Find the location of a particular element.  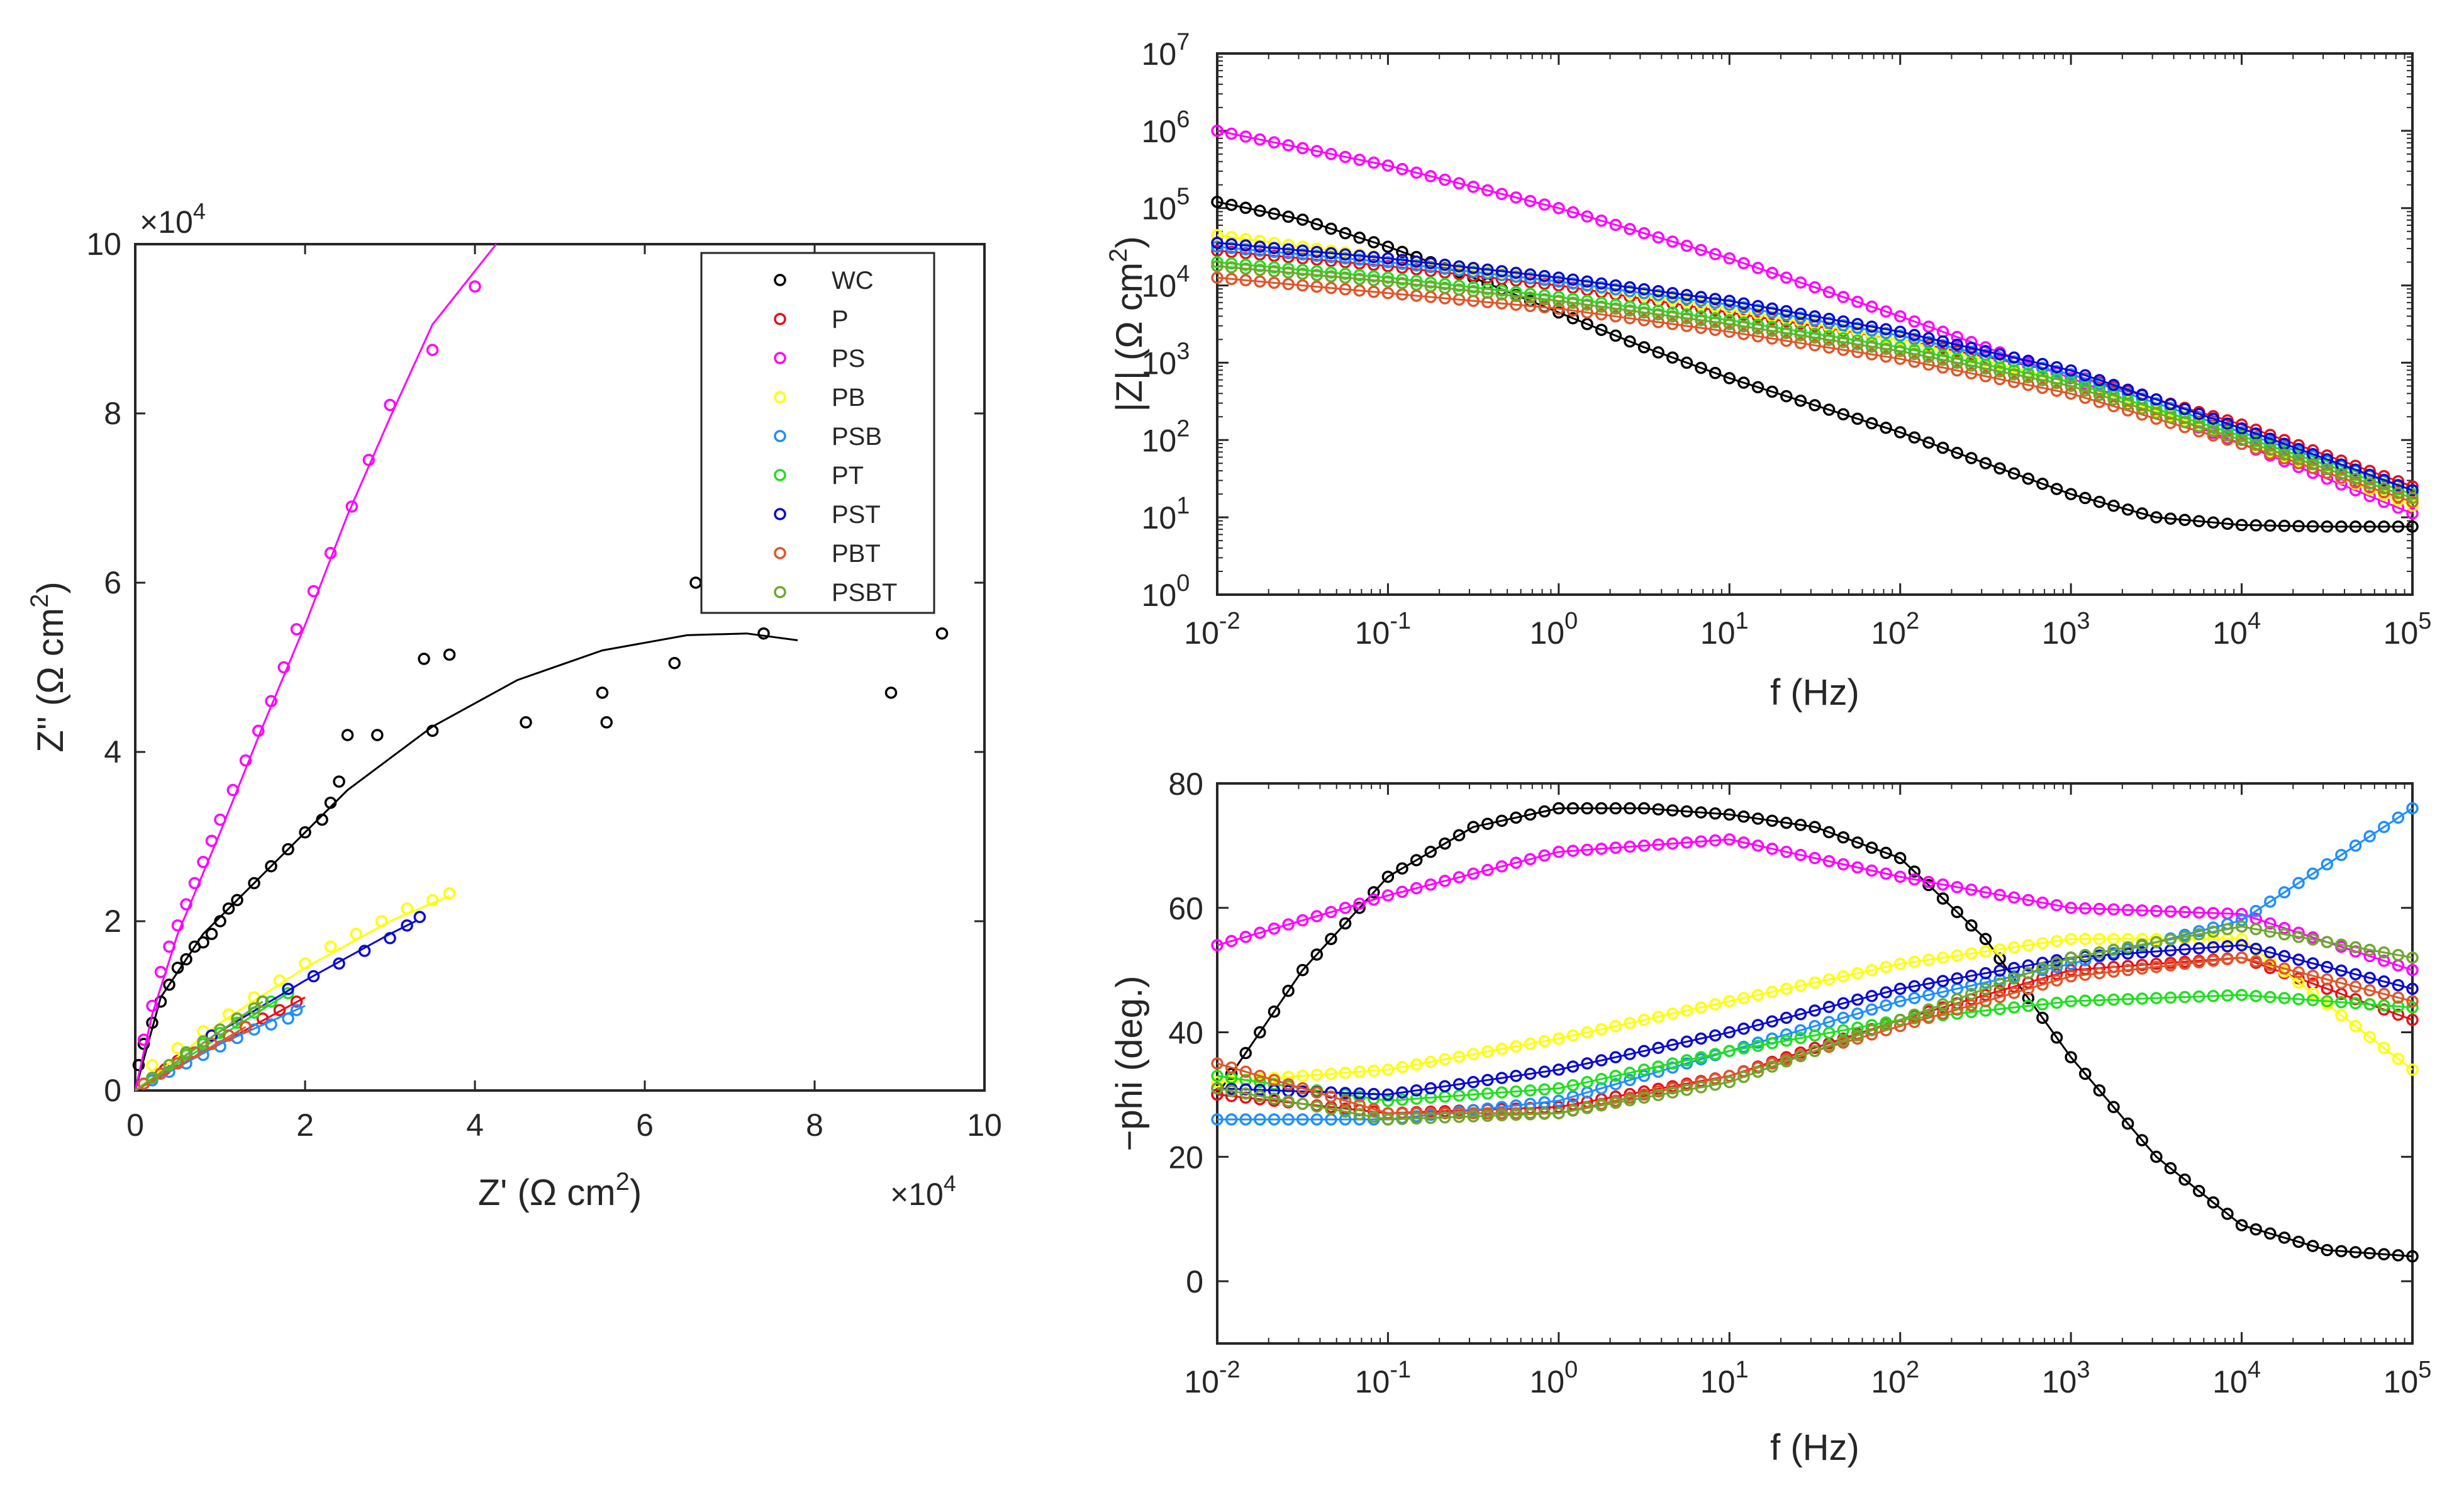

legend-label-ps: PS is located at coordinates (848, 359).